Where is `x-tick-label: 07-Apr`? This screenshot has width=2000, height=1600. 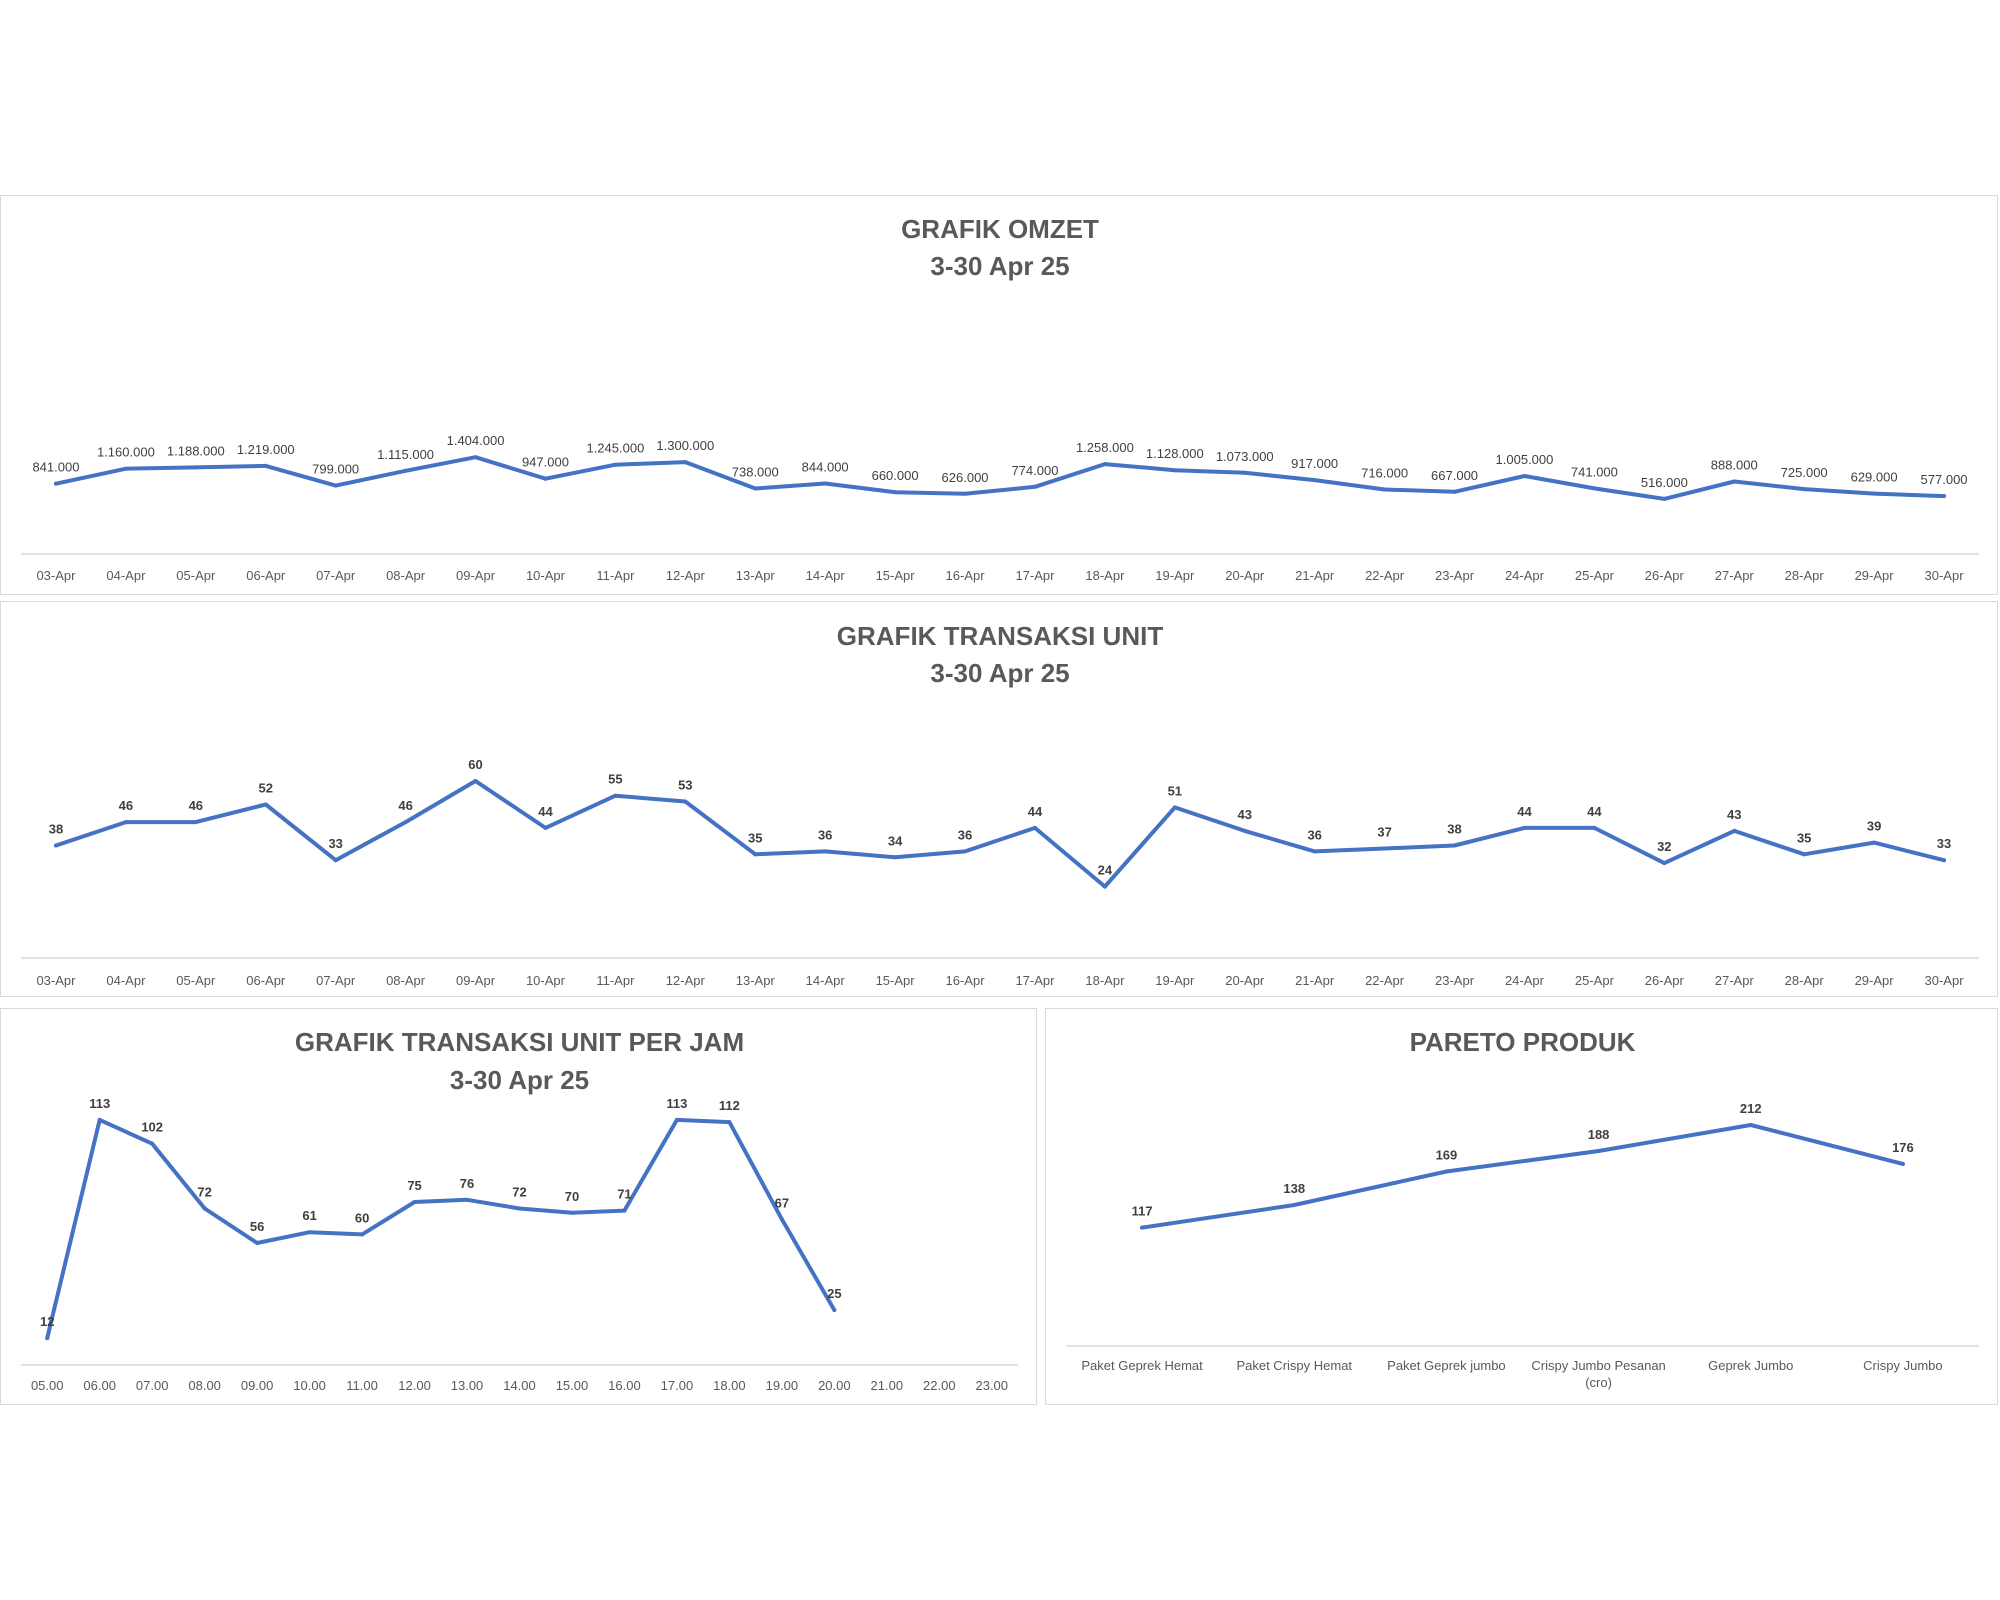 x-tick-label: 07-Apr is located at coordinates (336, 575).